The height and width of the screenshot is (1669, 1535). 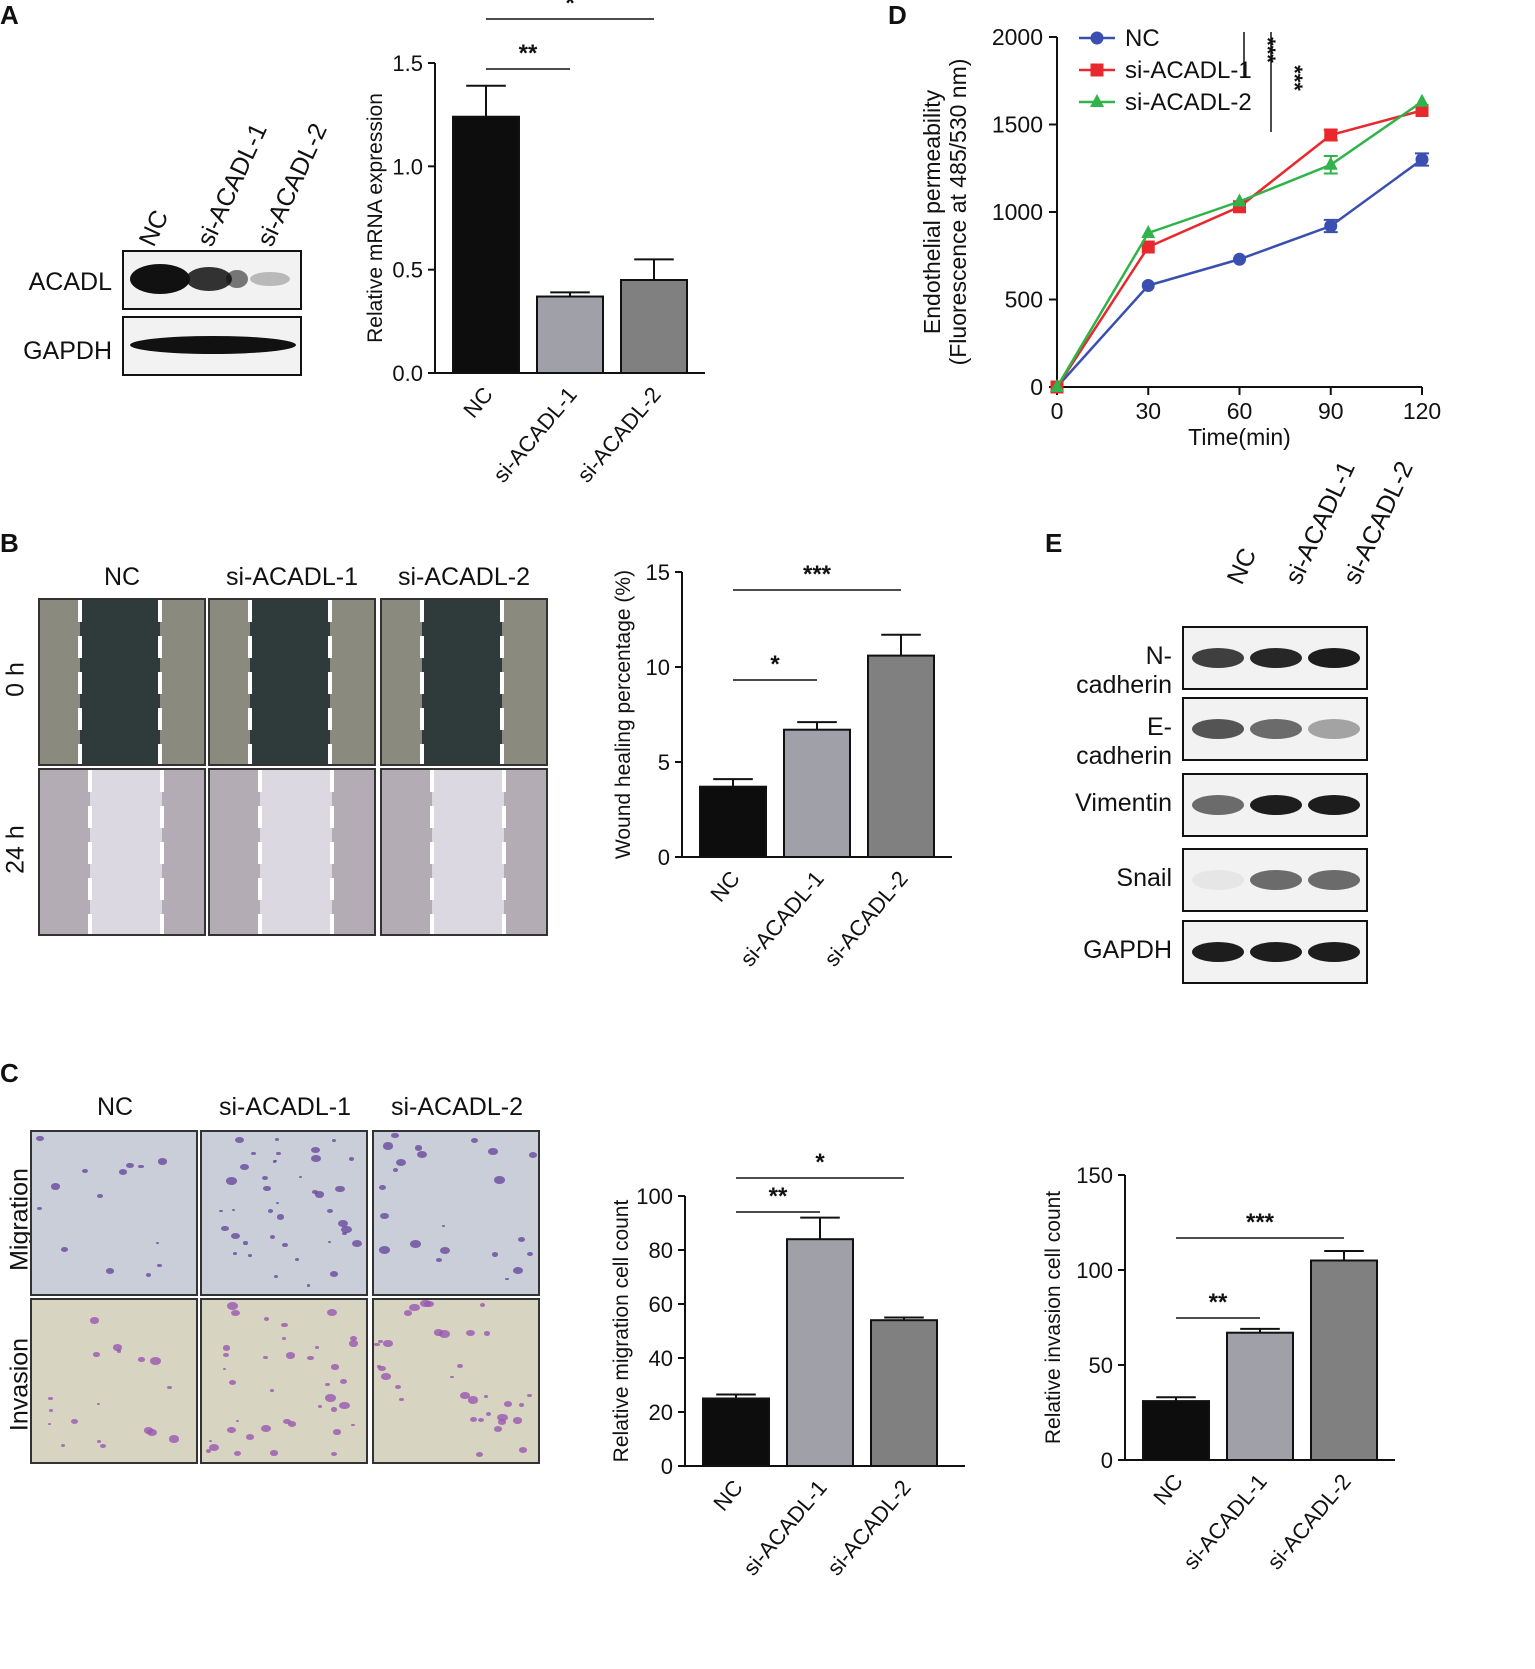 I want to click on y-tick-label: 0.0, so click(x=407, y=373).